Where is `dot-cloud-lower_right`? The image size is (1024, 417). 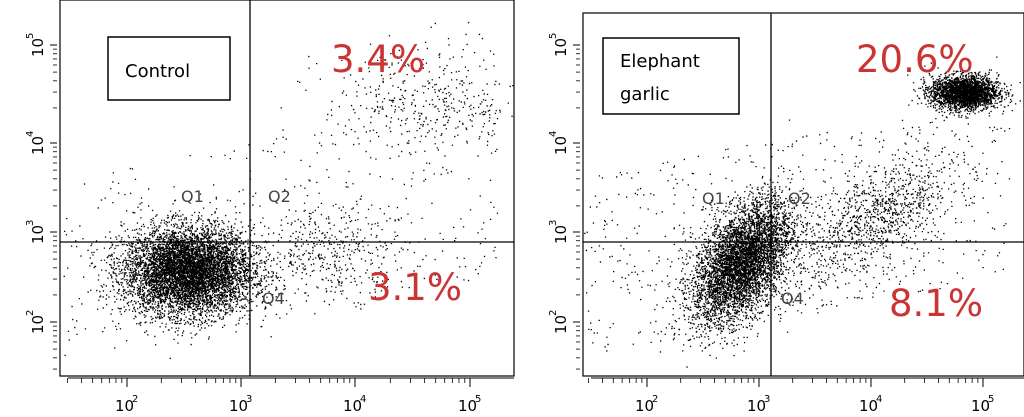
dot-cloud-lower_right is located at coordinates (336, 253).